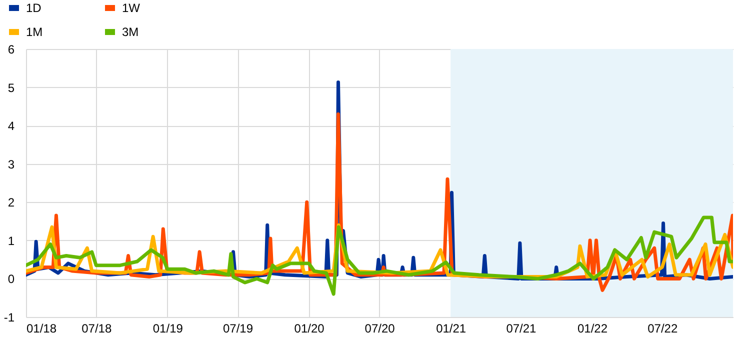 The width and height of the screenshot is (744, 345). What do you see at coordinates (11, 203) in the screenshot?
I see `y-tick-label: 2` at bounding box center [11, 203].